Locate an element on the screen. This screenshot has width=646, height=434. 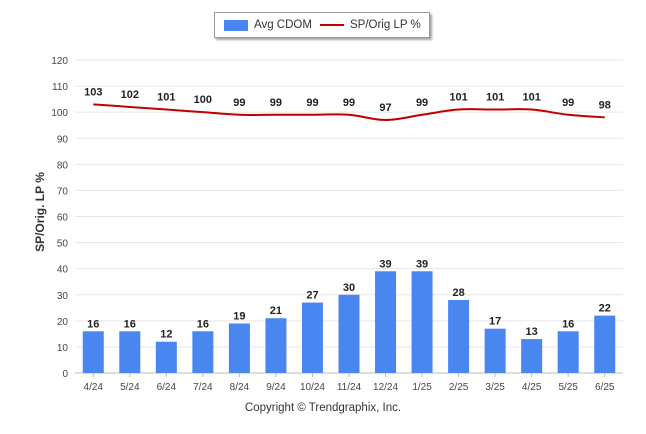
bar-value-label: 27 is located at coordinates (312, 296).